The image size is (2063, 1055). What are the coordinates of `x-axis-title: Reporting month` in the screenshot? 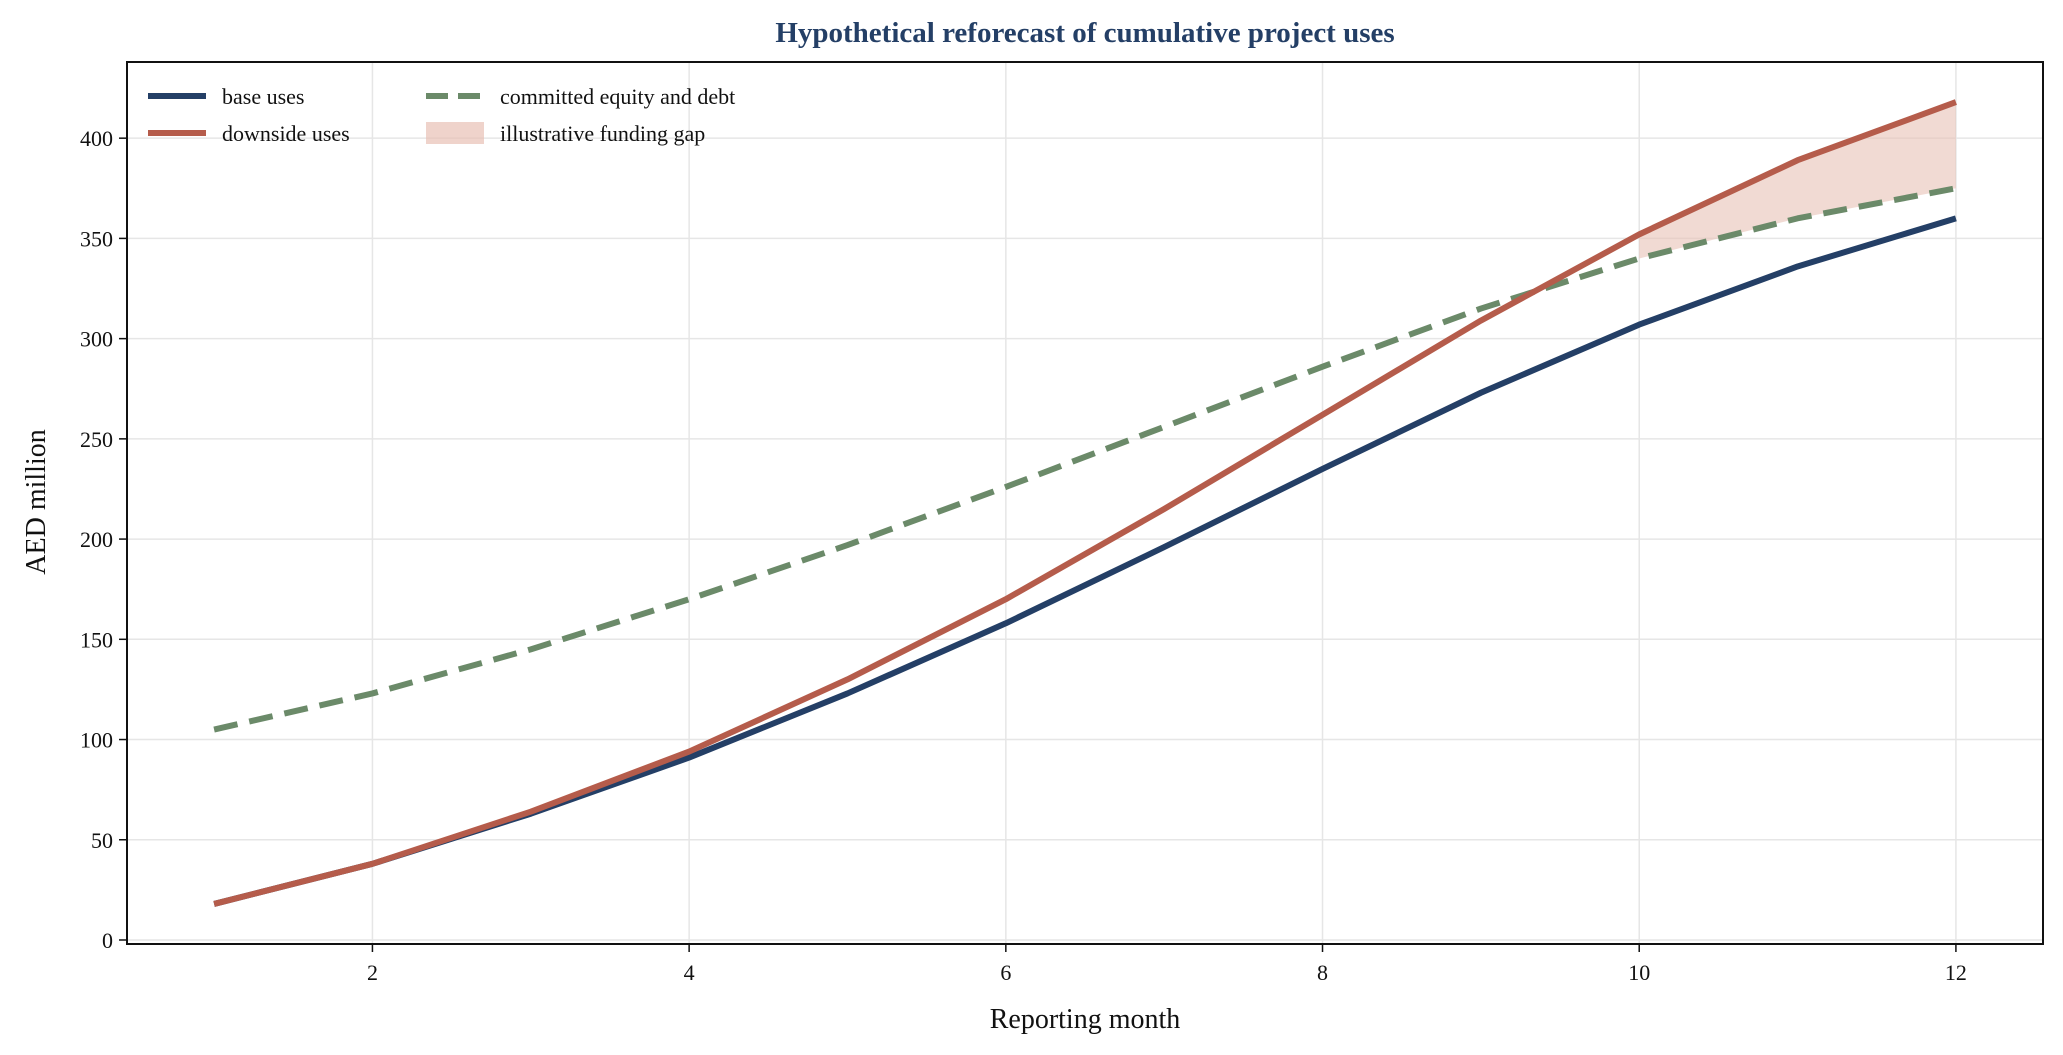 It's located at (1085, 1019).